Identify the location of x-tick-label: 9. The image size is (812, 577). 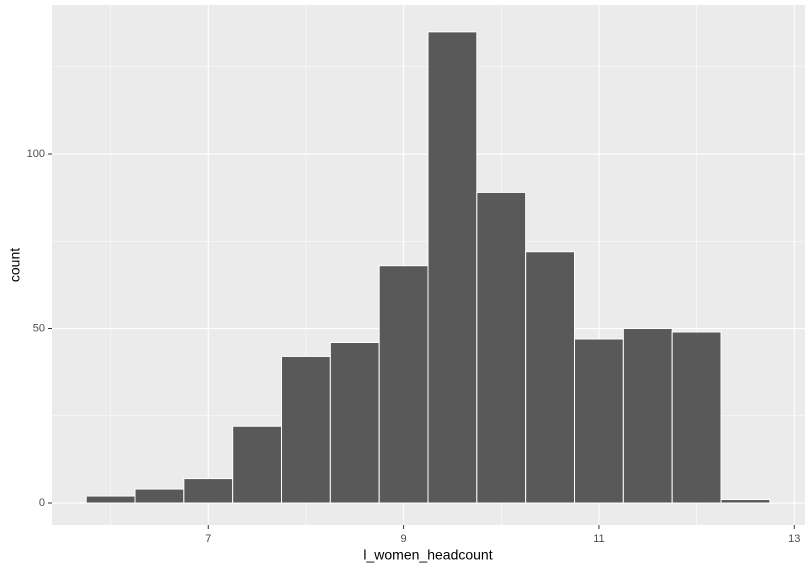
(404, 539).